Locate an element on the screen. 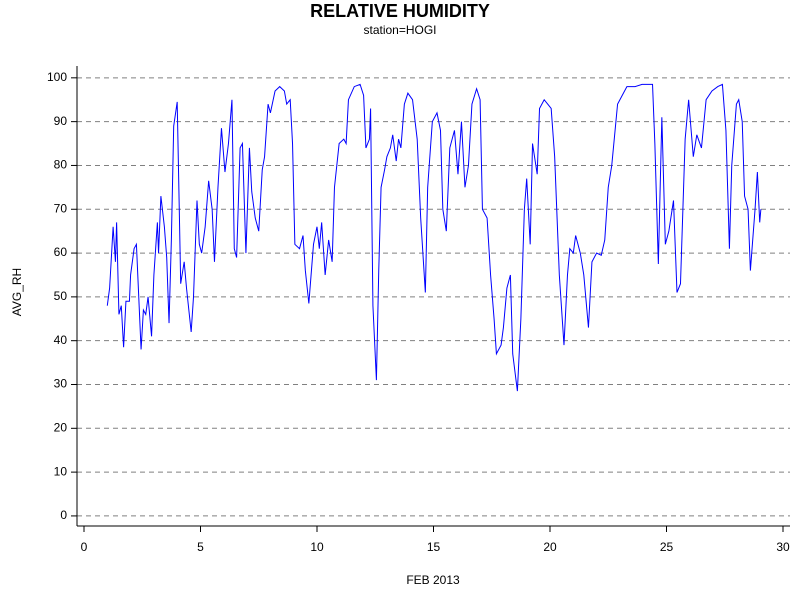 The height and width of the screenshot is (600, 800). y-tick-label: 20 is located at coordinates (61, 427).